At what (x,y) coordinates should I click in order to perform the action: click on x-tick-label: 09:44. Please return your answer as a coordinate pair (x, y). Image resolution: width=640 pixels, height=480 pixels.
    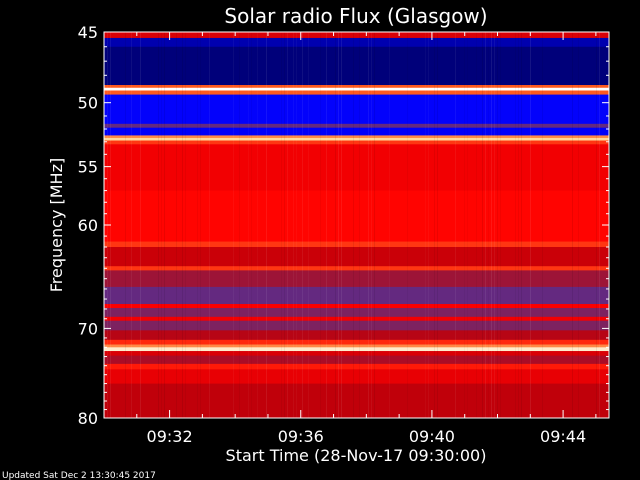
    Looking at the image, I should click on (563, 436).